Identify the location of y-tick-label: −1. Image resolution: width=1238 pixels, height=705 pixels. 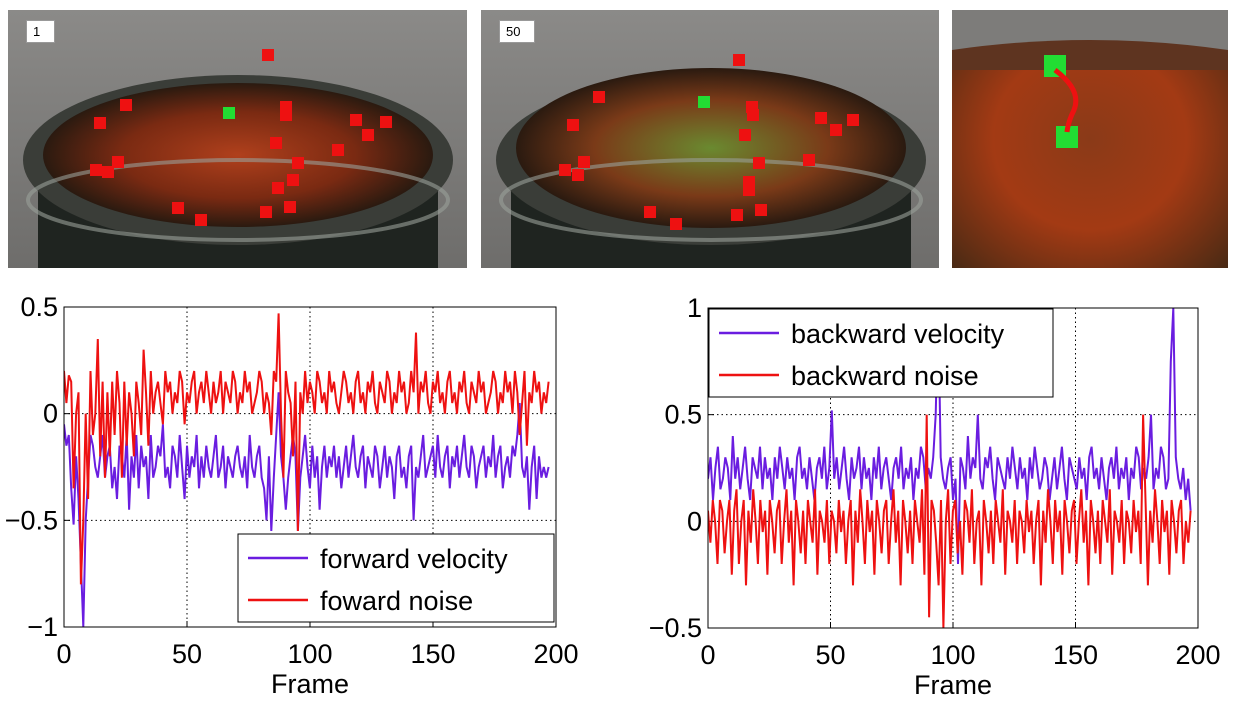
(42, 627).